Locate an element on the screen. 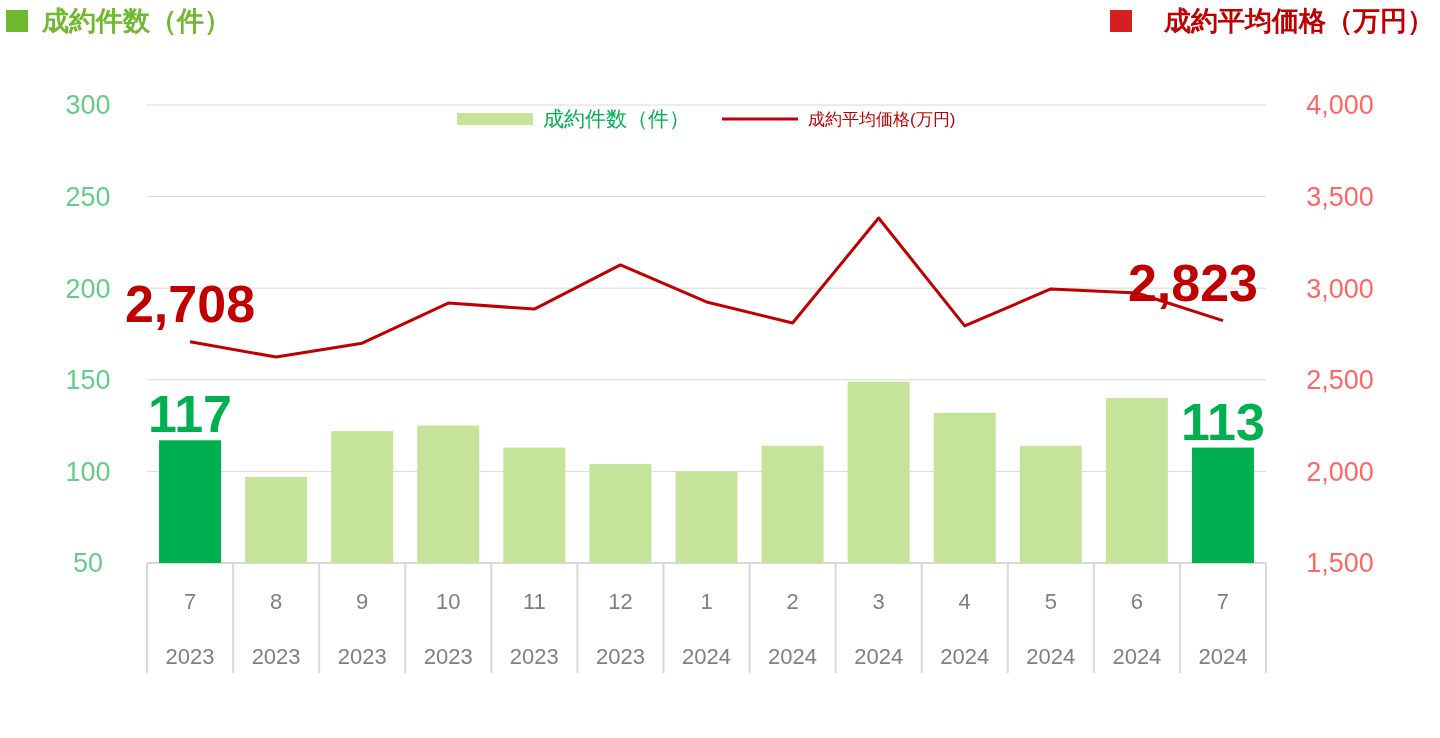  category-label: 4 2024 is located at coordinates (965, 628).